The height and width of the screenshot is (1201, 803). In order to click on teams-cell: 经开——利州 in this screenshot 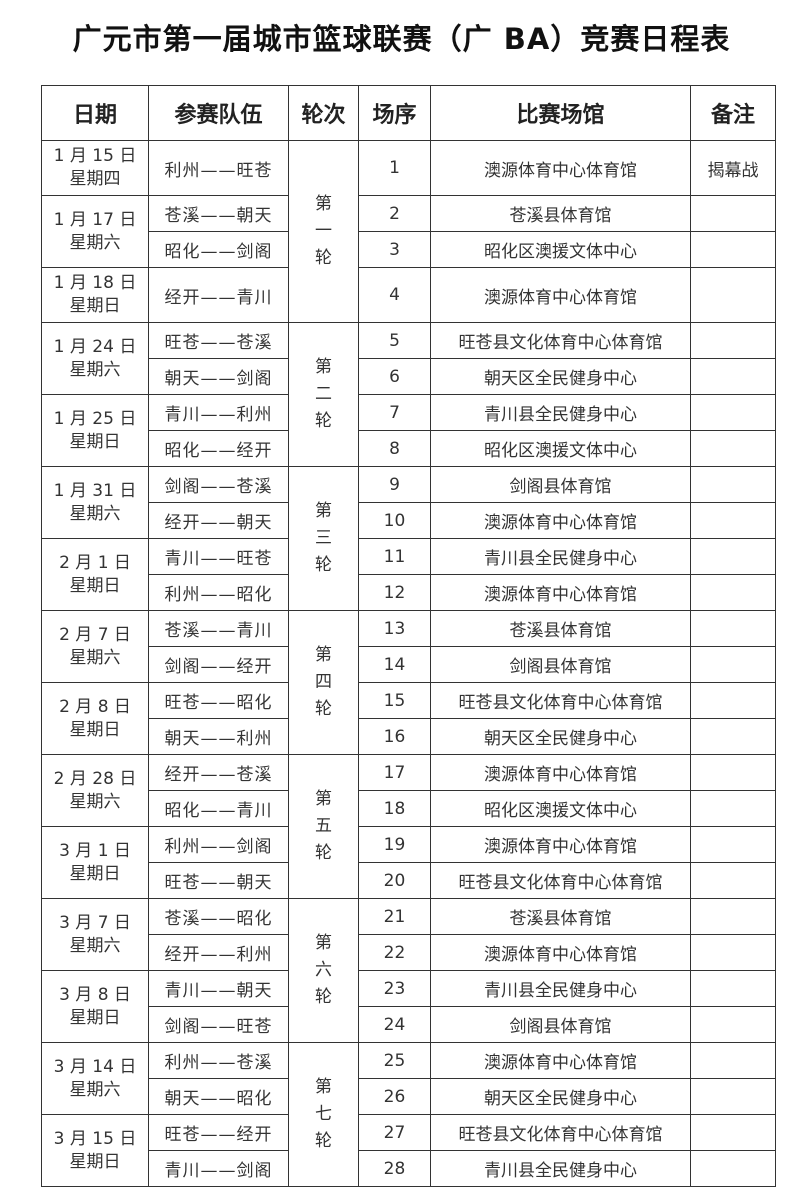, I will do `click(218, 952)`.